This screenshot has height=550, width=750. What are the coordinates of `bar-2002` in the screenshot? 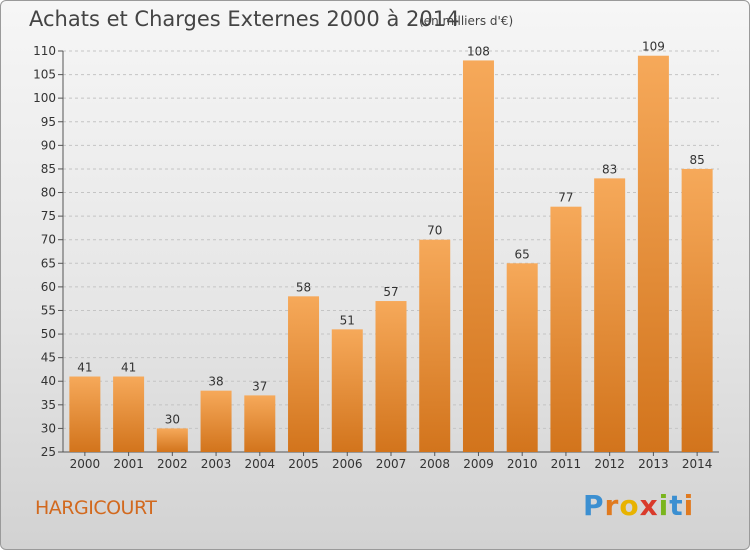 It's located at (172, 440).